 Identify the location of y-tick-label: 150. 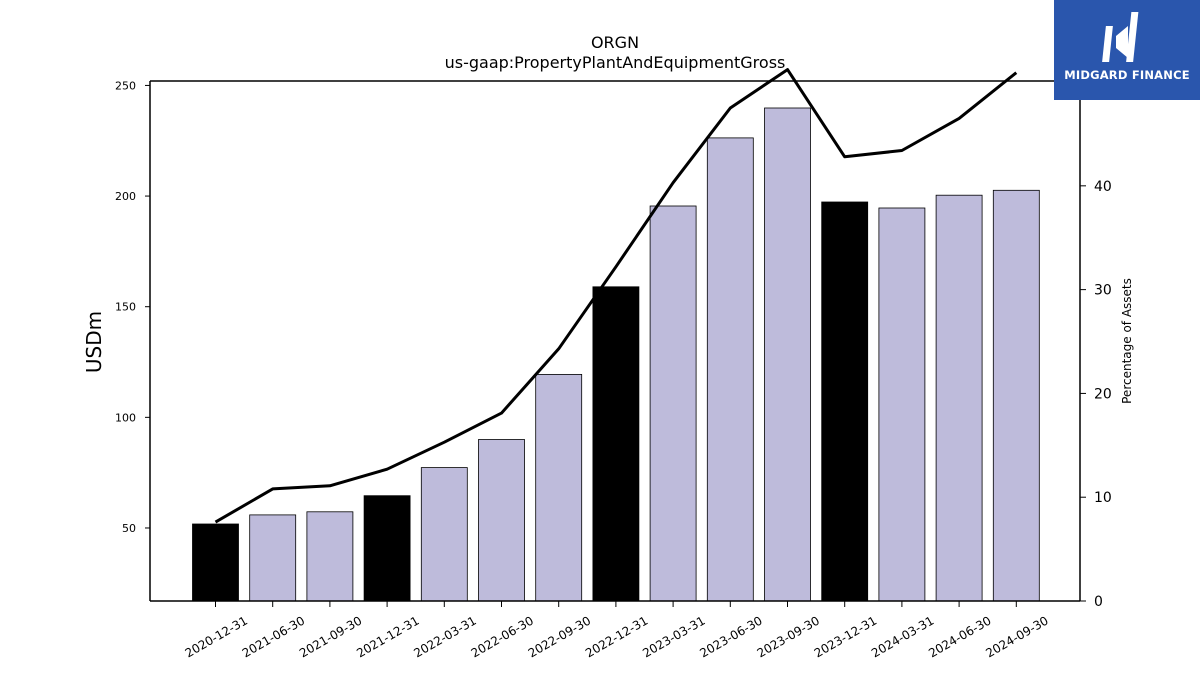
(125, 307).